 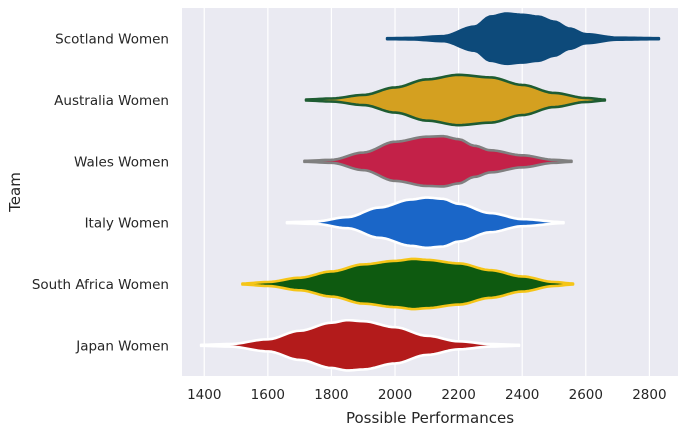 What do you see at coordinates (425, 223) in the screenshot?
I see `violin-italy-women` at bounding box center [425, 223].